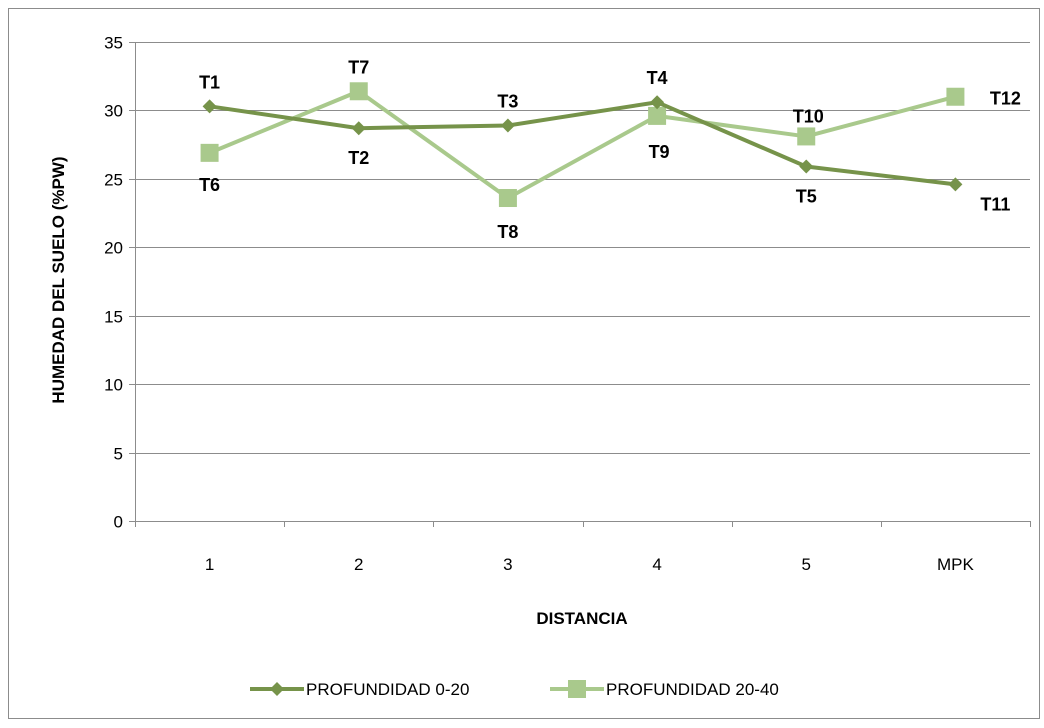 This screenshot has height=728, width=1044. What do you see at coordinates (808, 116) in the screenshot?
I see `data-label: T10` at bounding box center [808, 116].